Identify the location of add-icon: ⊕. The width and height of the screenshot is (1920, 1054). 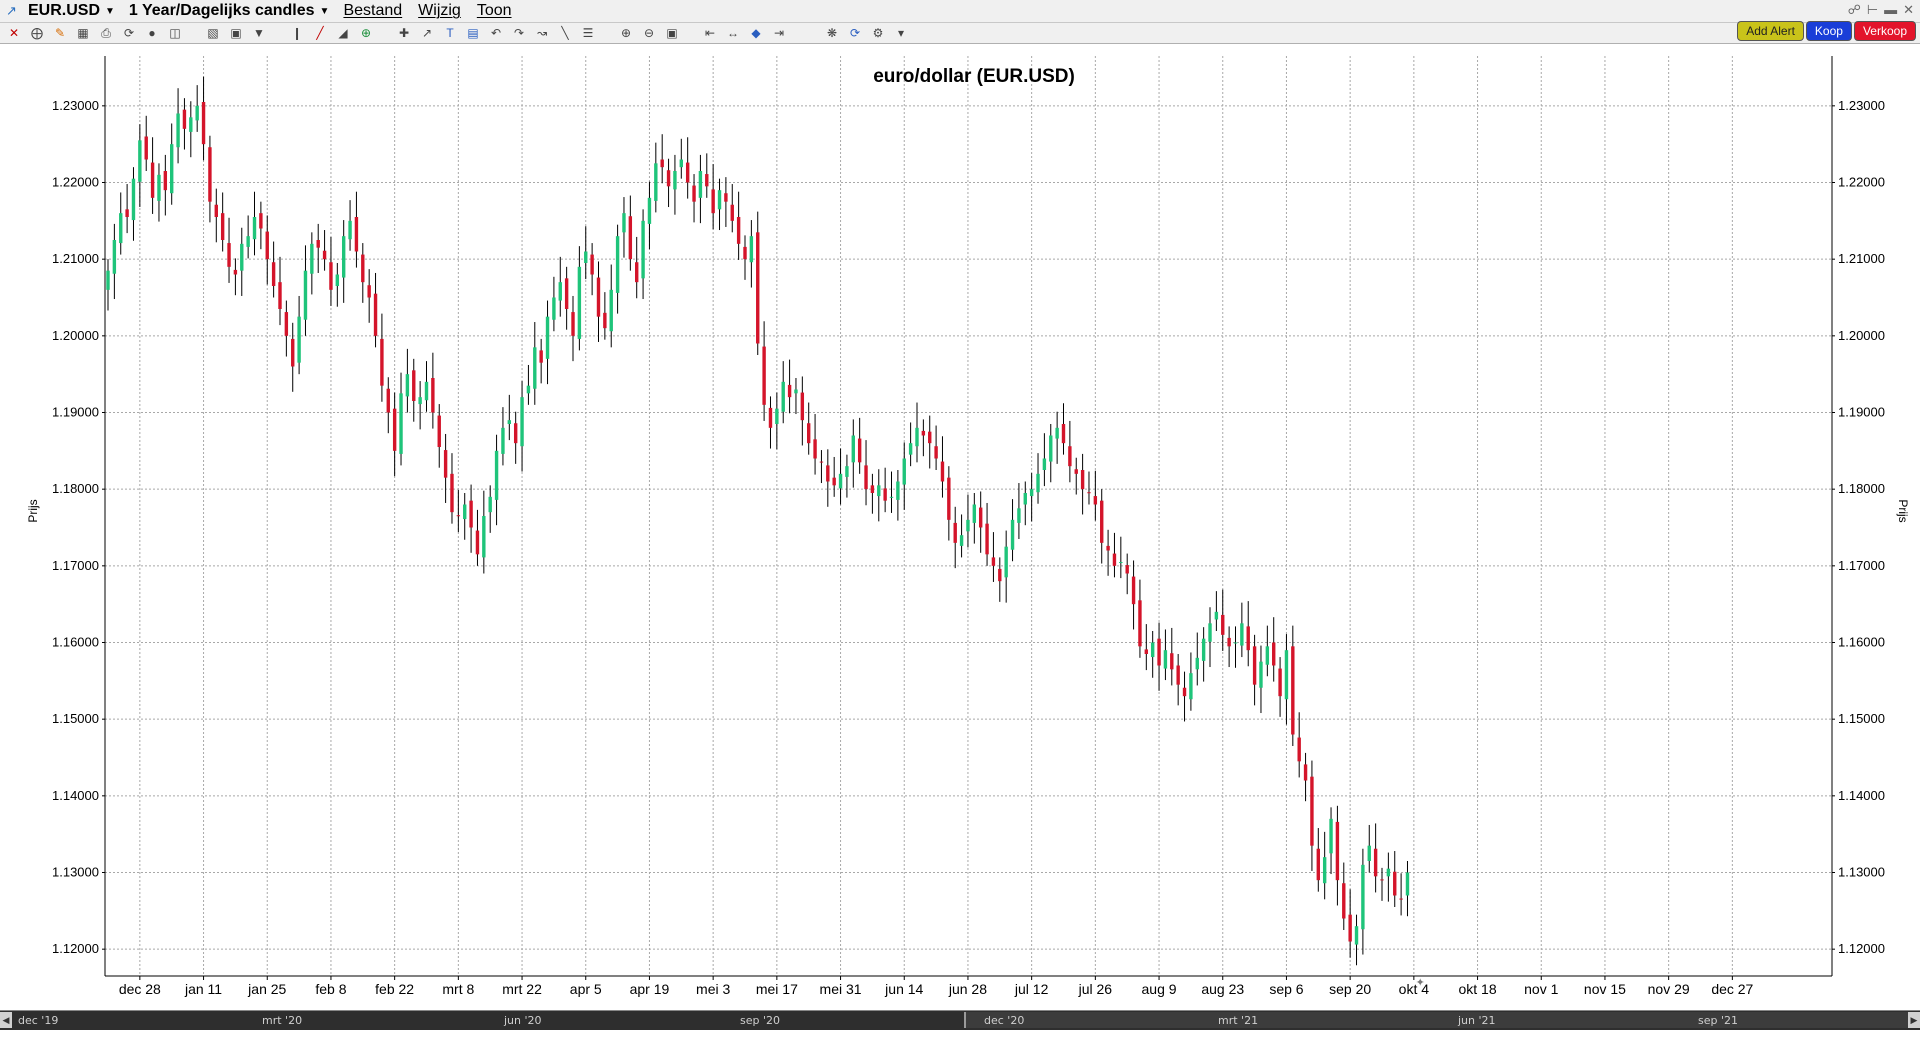
(366, 33).